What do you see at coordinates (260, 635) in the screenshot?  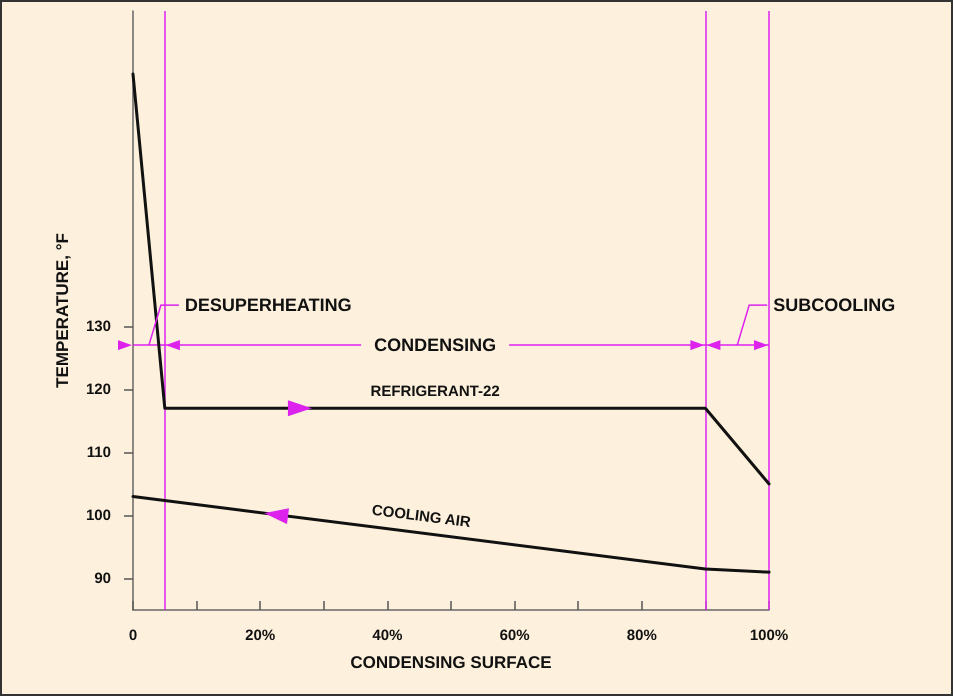 I see `x-tick-label: 20%` at bounding box center [260, 635].